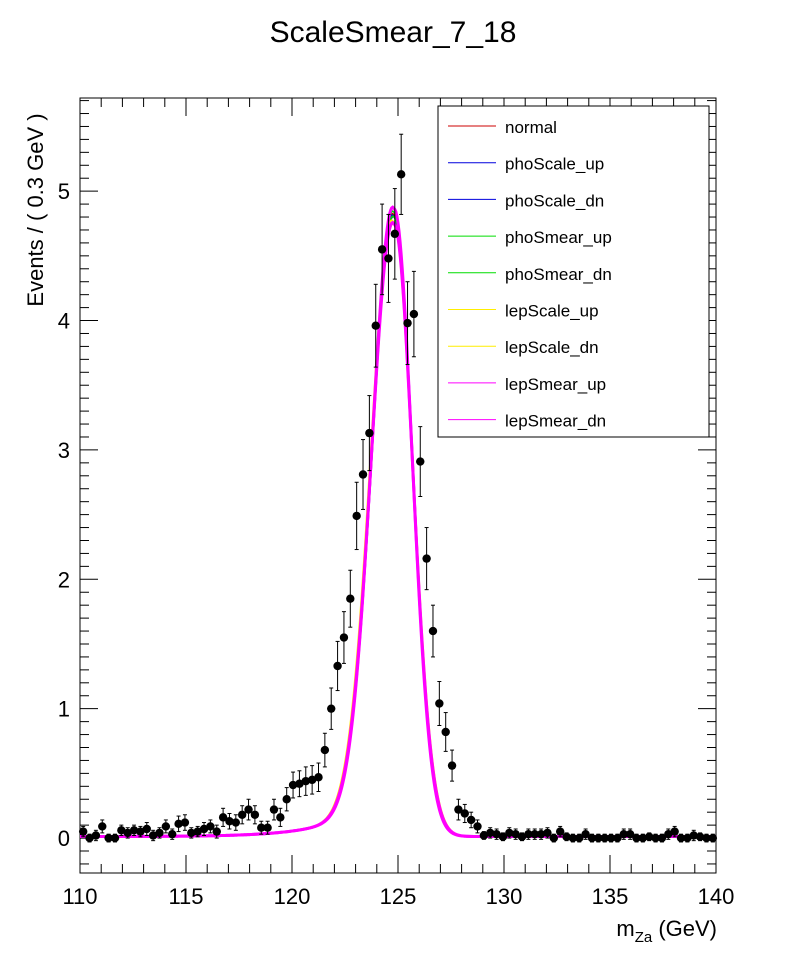  I want to click on x-axis-label: mZa (GeV), so click(666, 931).